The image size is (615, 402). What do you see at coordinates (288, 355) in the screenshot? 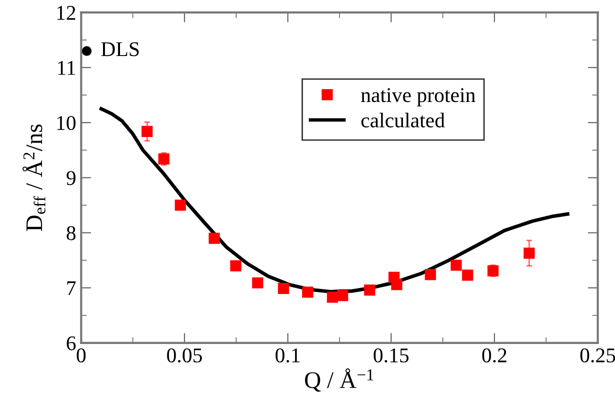
I see `x-tick-label: 0.1` at bounding box center [288, 355].